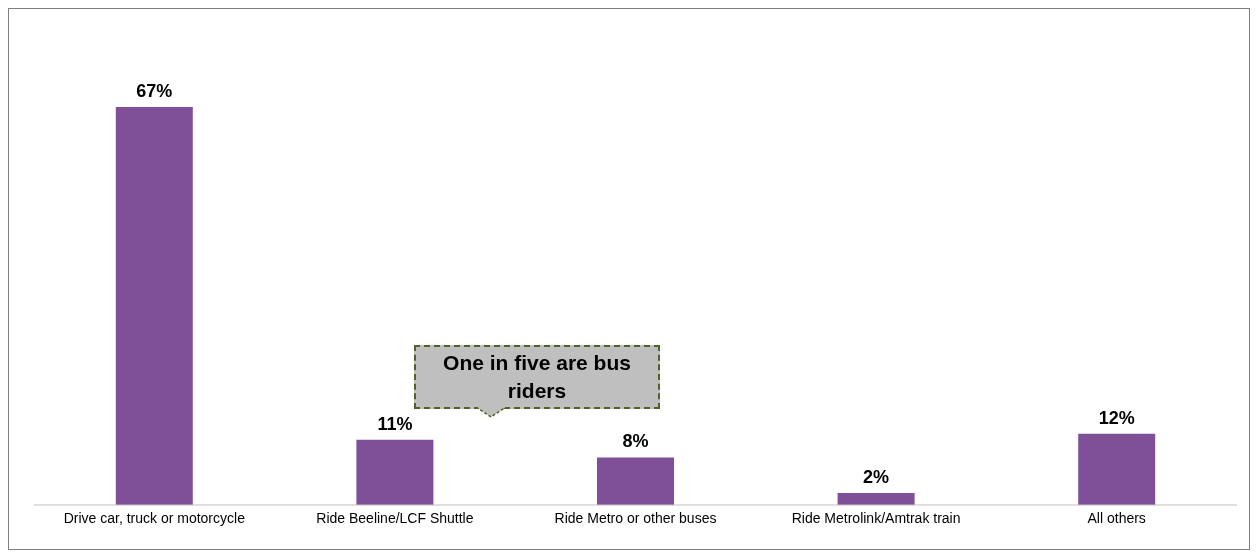  What do you see at coordinates (1116, 417) in the screenshot?
I see `data-label: 12%` at bounding box center [1116, 417].